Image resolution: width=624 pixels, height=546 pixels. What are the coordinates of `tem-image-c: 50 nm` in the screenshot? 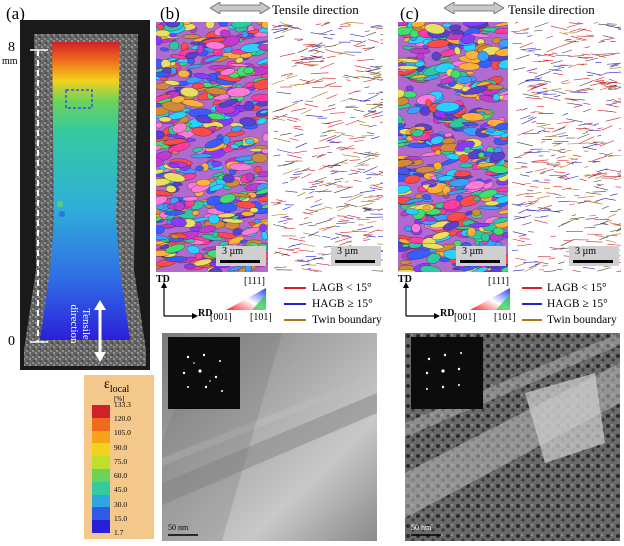 It's located at (512, 437).